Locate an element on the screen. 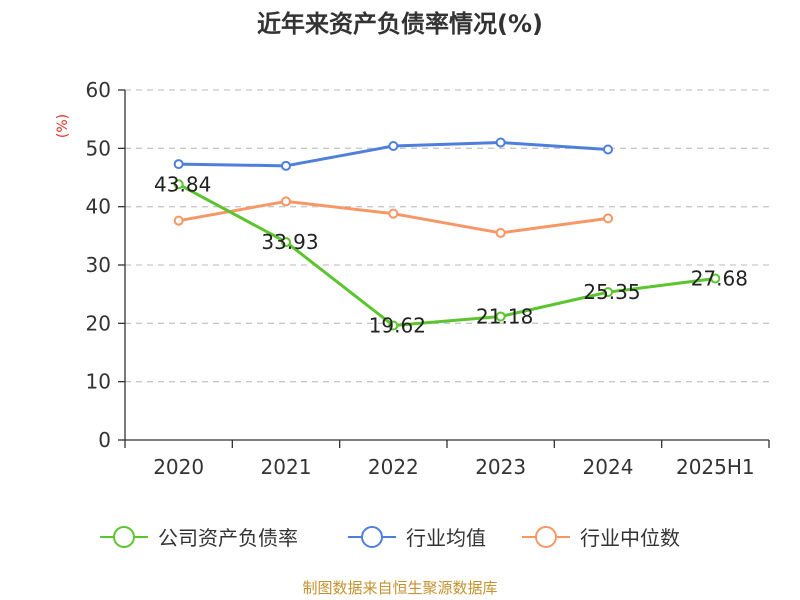 Image resolution: width=800 pixels, height=600 pixels. data-label: 25.35 is located at coordinates (611, 292).